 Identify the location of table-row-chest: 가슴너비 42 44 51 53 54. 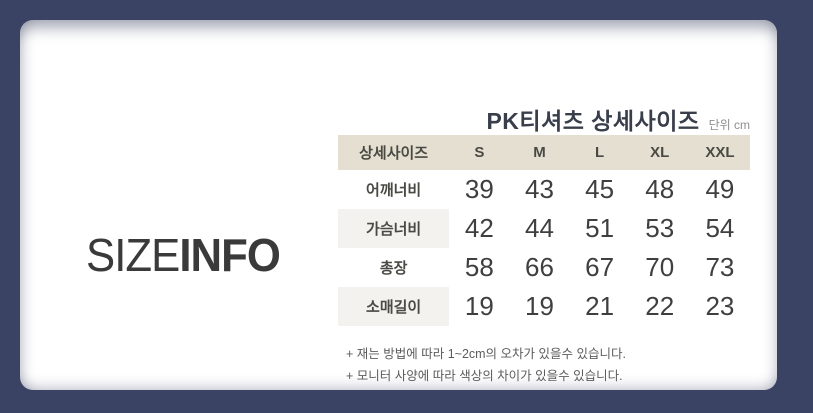
(544, 228).